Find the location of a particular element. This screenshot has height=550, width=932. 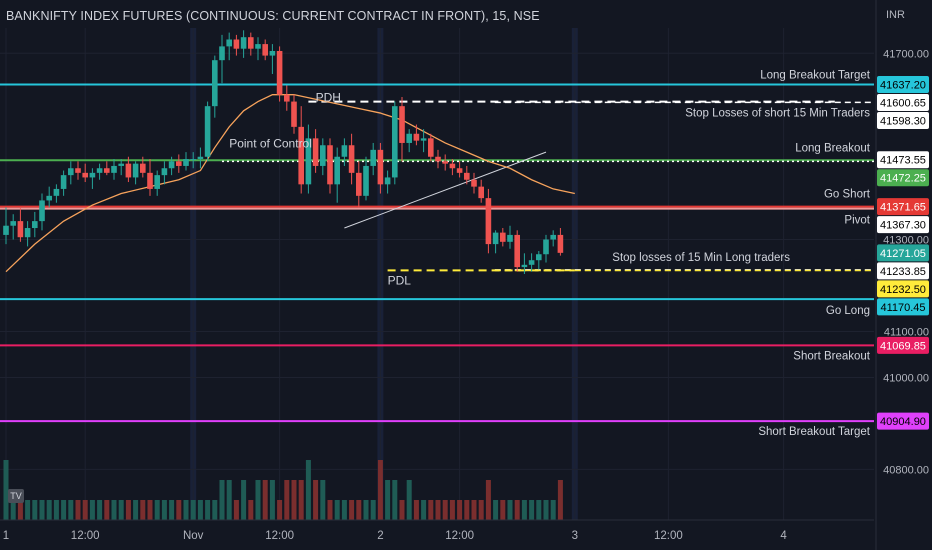

price-badge-label-6: 41367.30 is located at coordinates (903, 226).